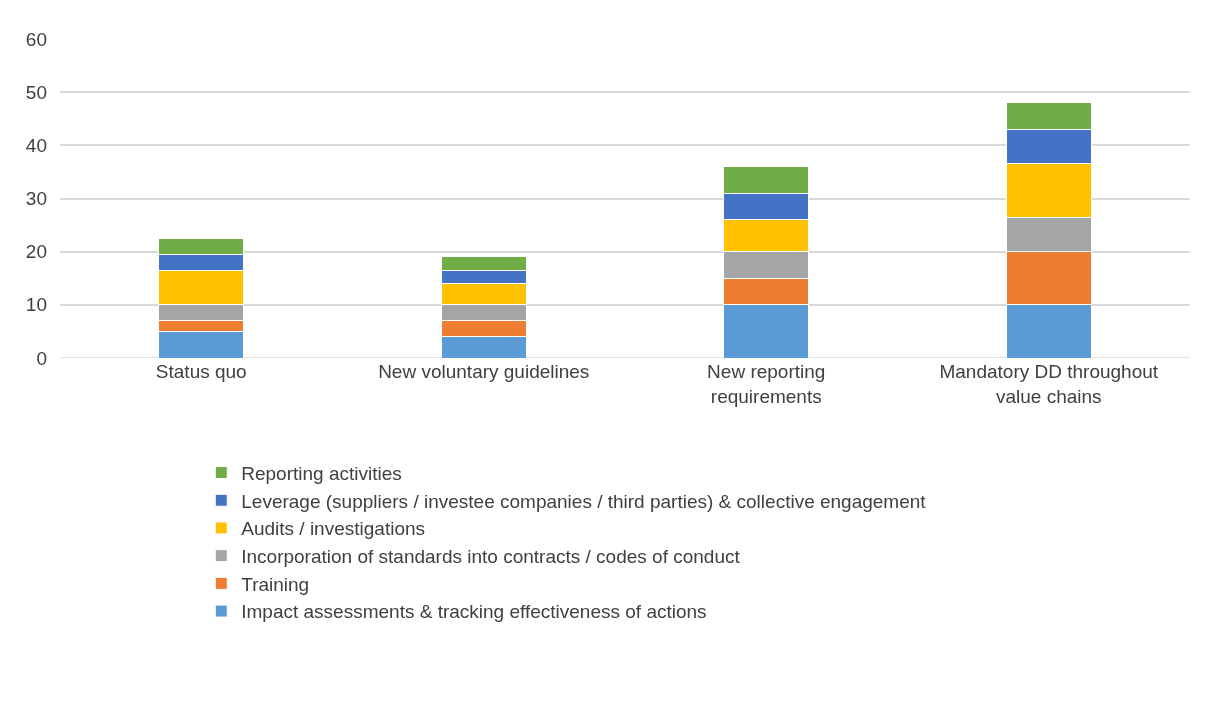 The image size is (1215, 724). Describe the element at coordinates (36, 39) in the screenshot. I see `y-tick-label: 60` at that location.